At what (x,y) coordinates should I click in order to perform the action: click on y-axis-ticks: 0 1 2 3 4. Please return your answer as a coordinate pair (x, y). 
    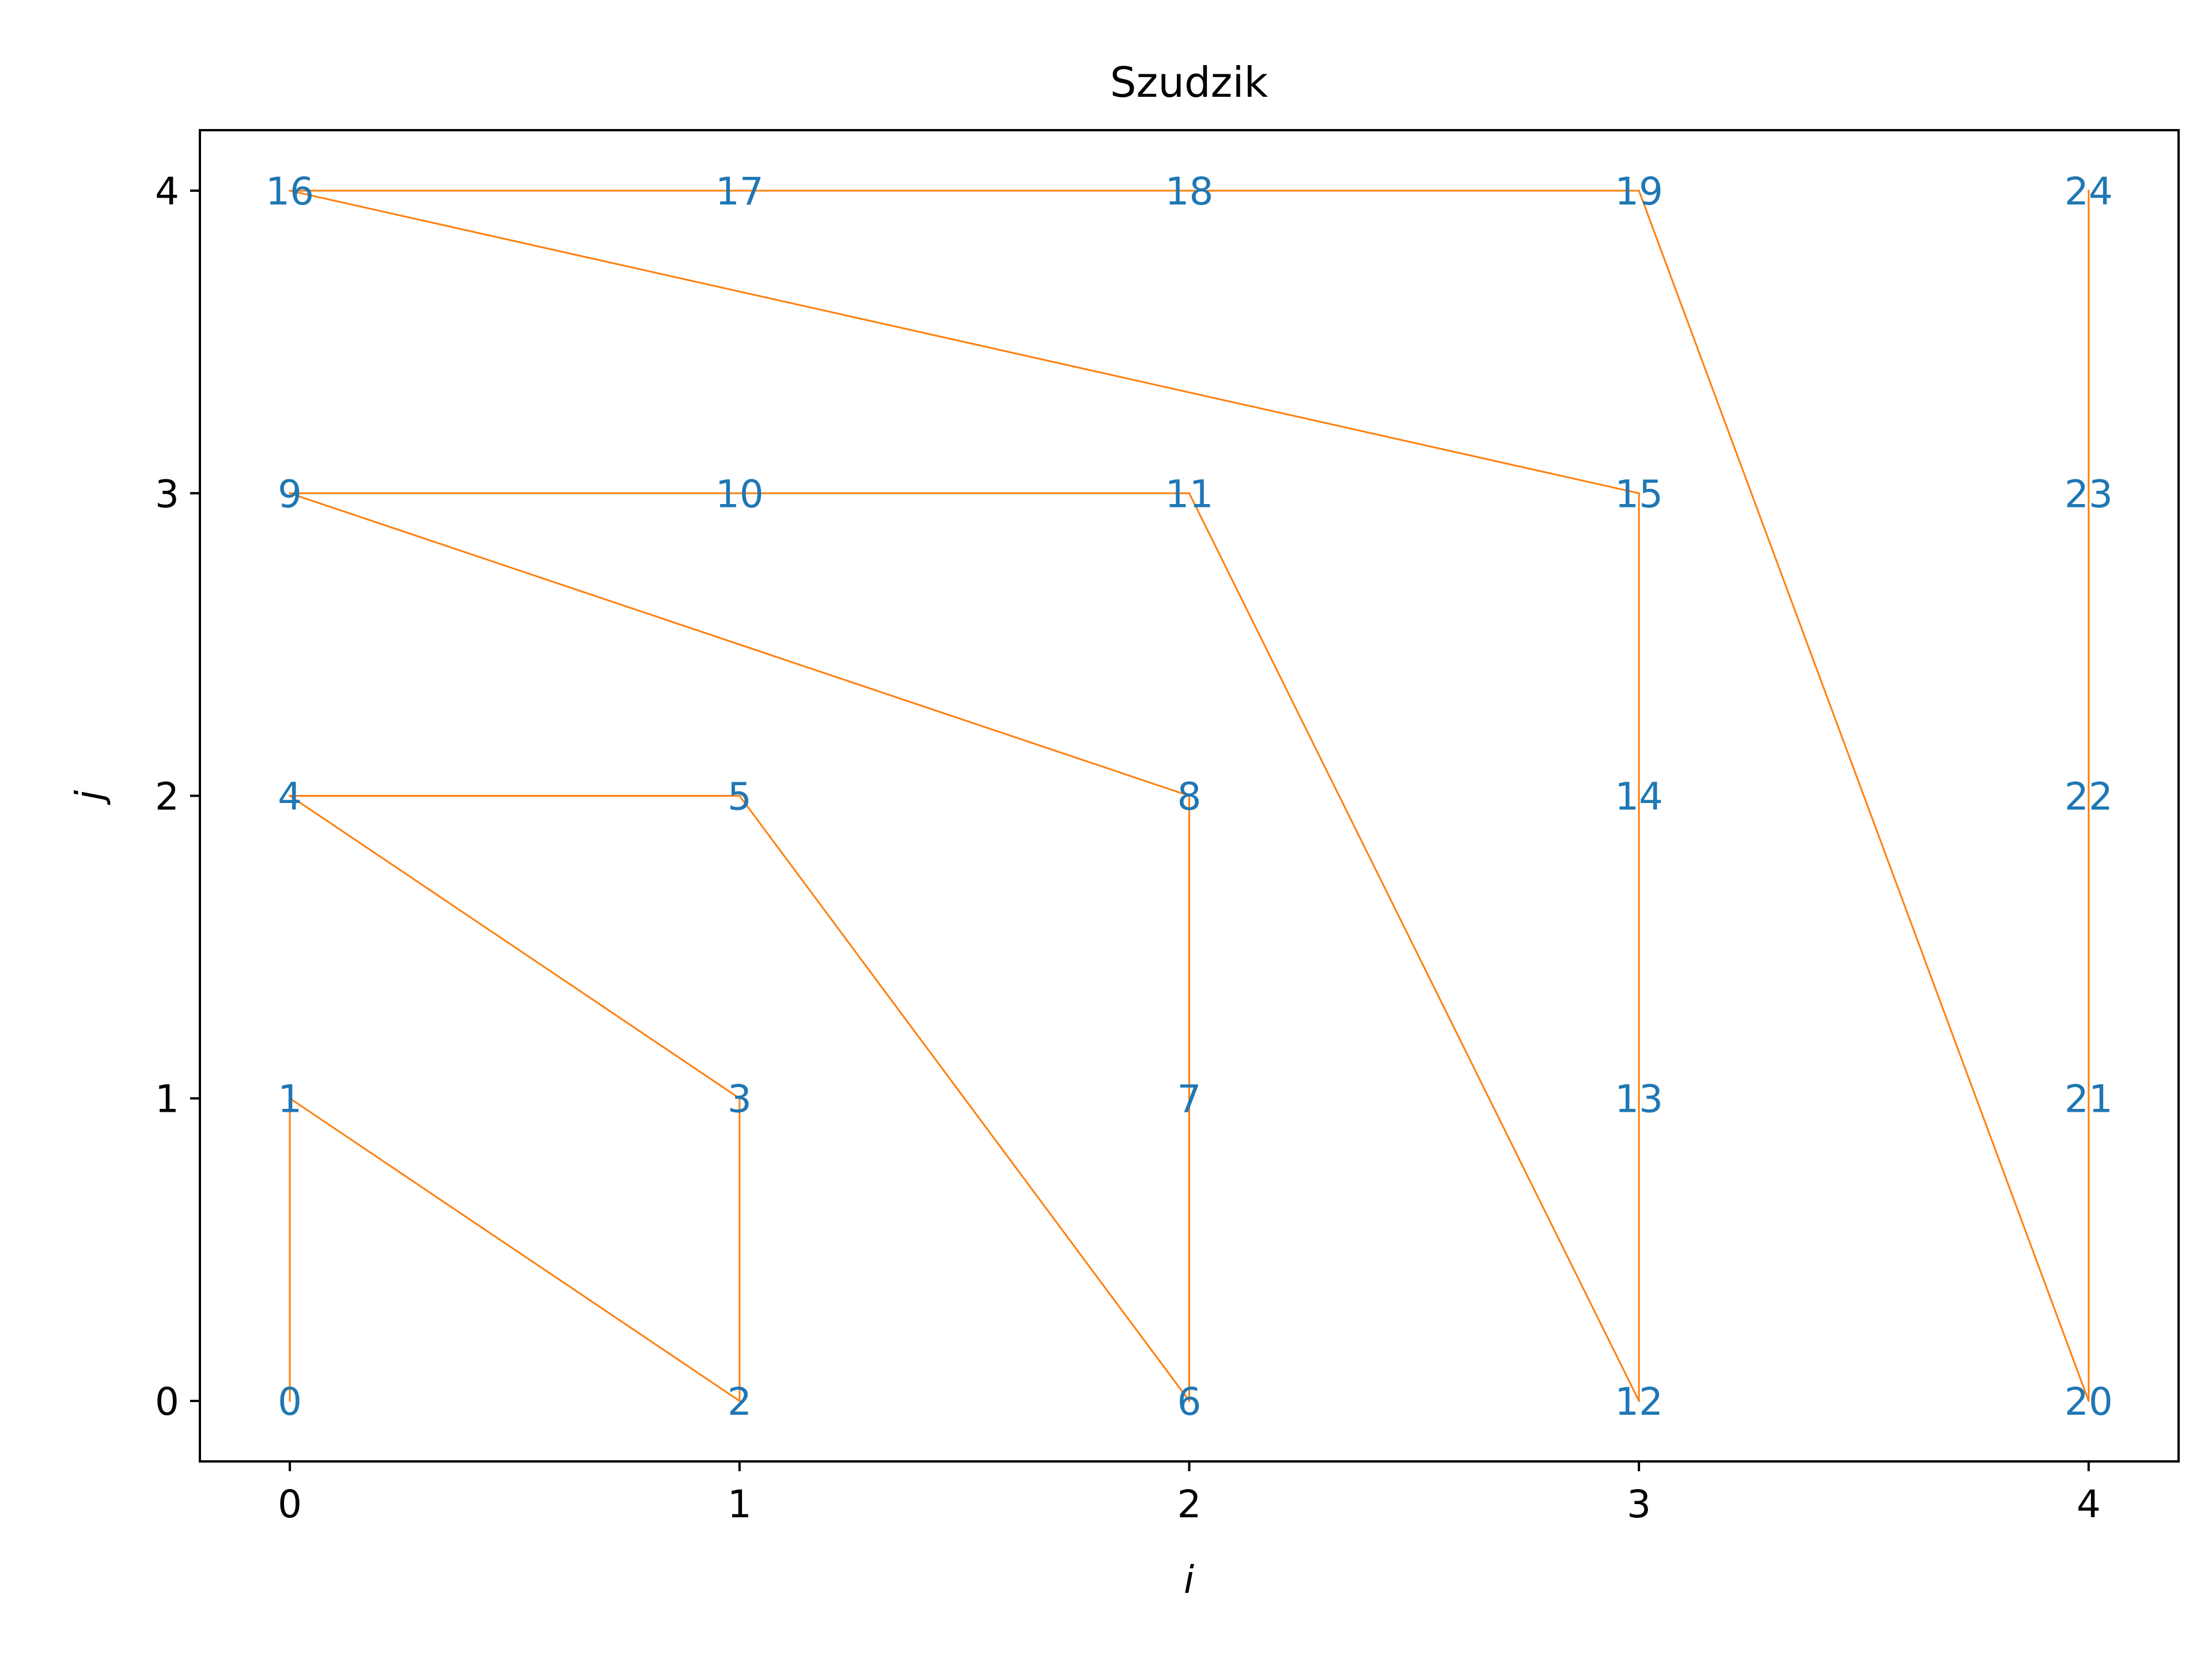
    Looking at the image, I should click on (177, 796).